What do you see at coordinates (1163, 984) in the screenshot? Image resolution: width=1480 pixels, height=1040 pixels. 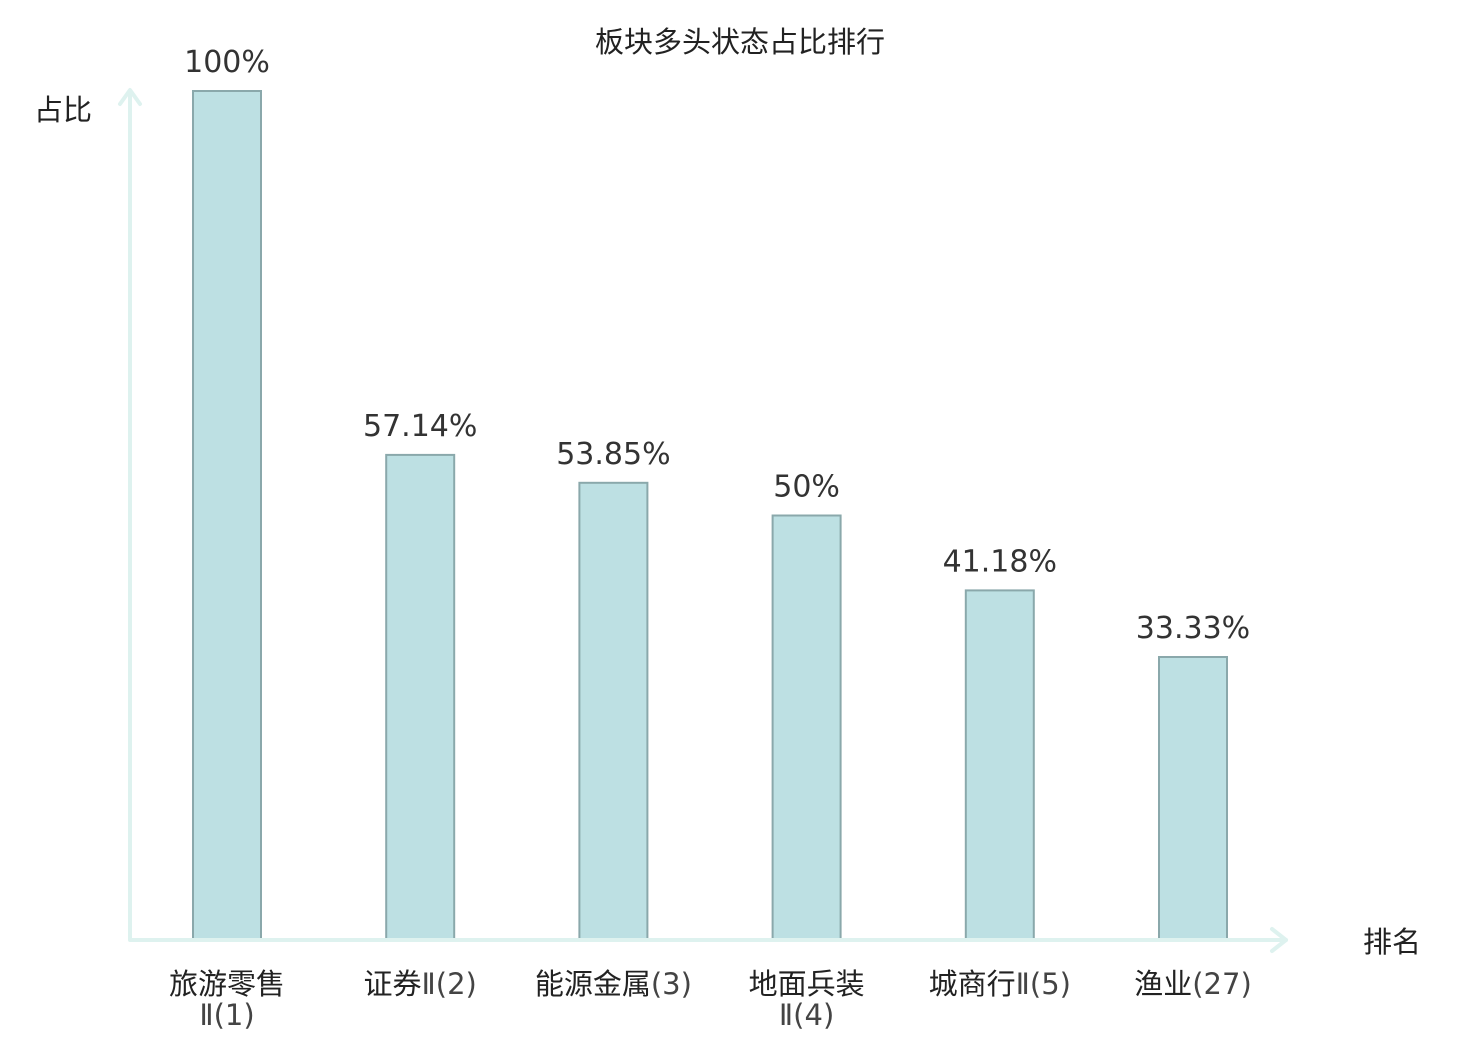 I see `category-name-6: 渔业` at bounding box center [1163, 984].